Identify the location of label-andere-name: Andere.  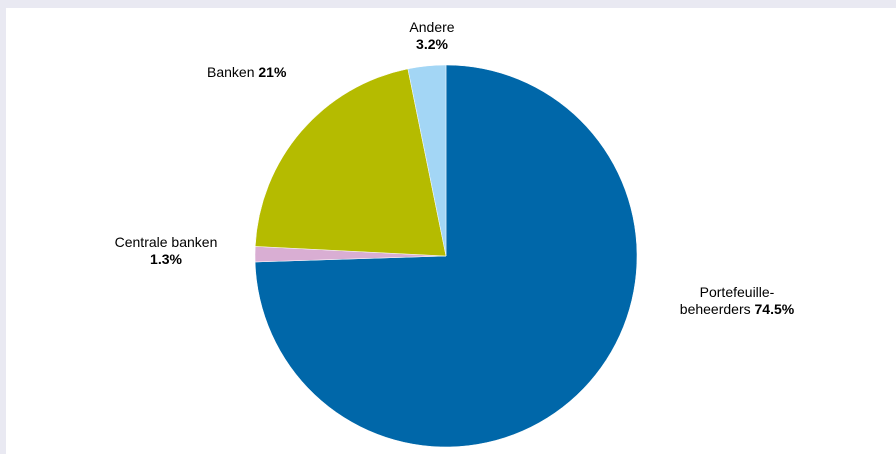
(432, 27).